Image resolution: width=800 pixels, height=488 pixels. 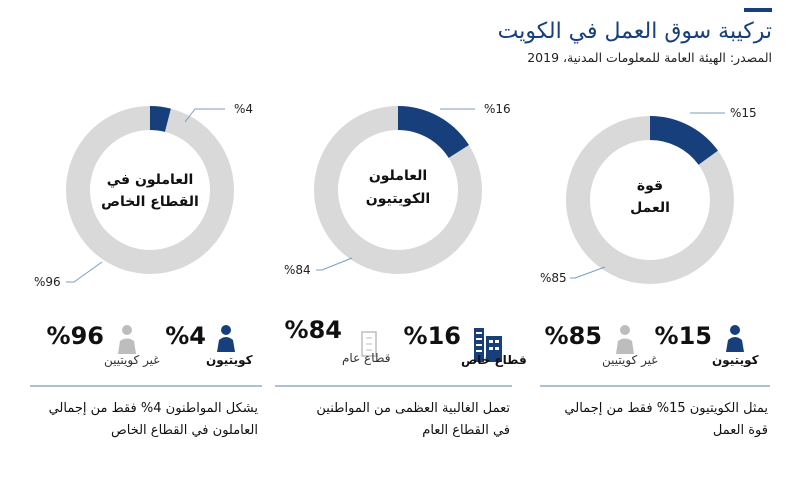 I want to click on office-building-icon, so click(x=488, y=345).